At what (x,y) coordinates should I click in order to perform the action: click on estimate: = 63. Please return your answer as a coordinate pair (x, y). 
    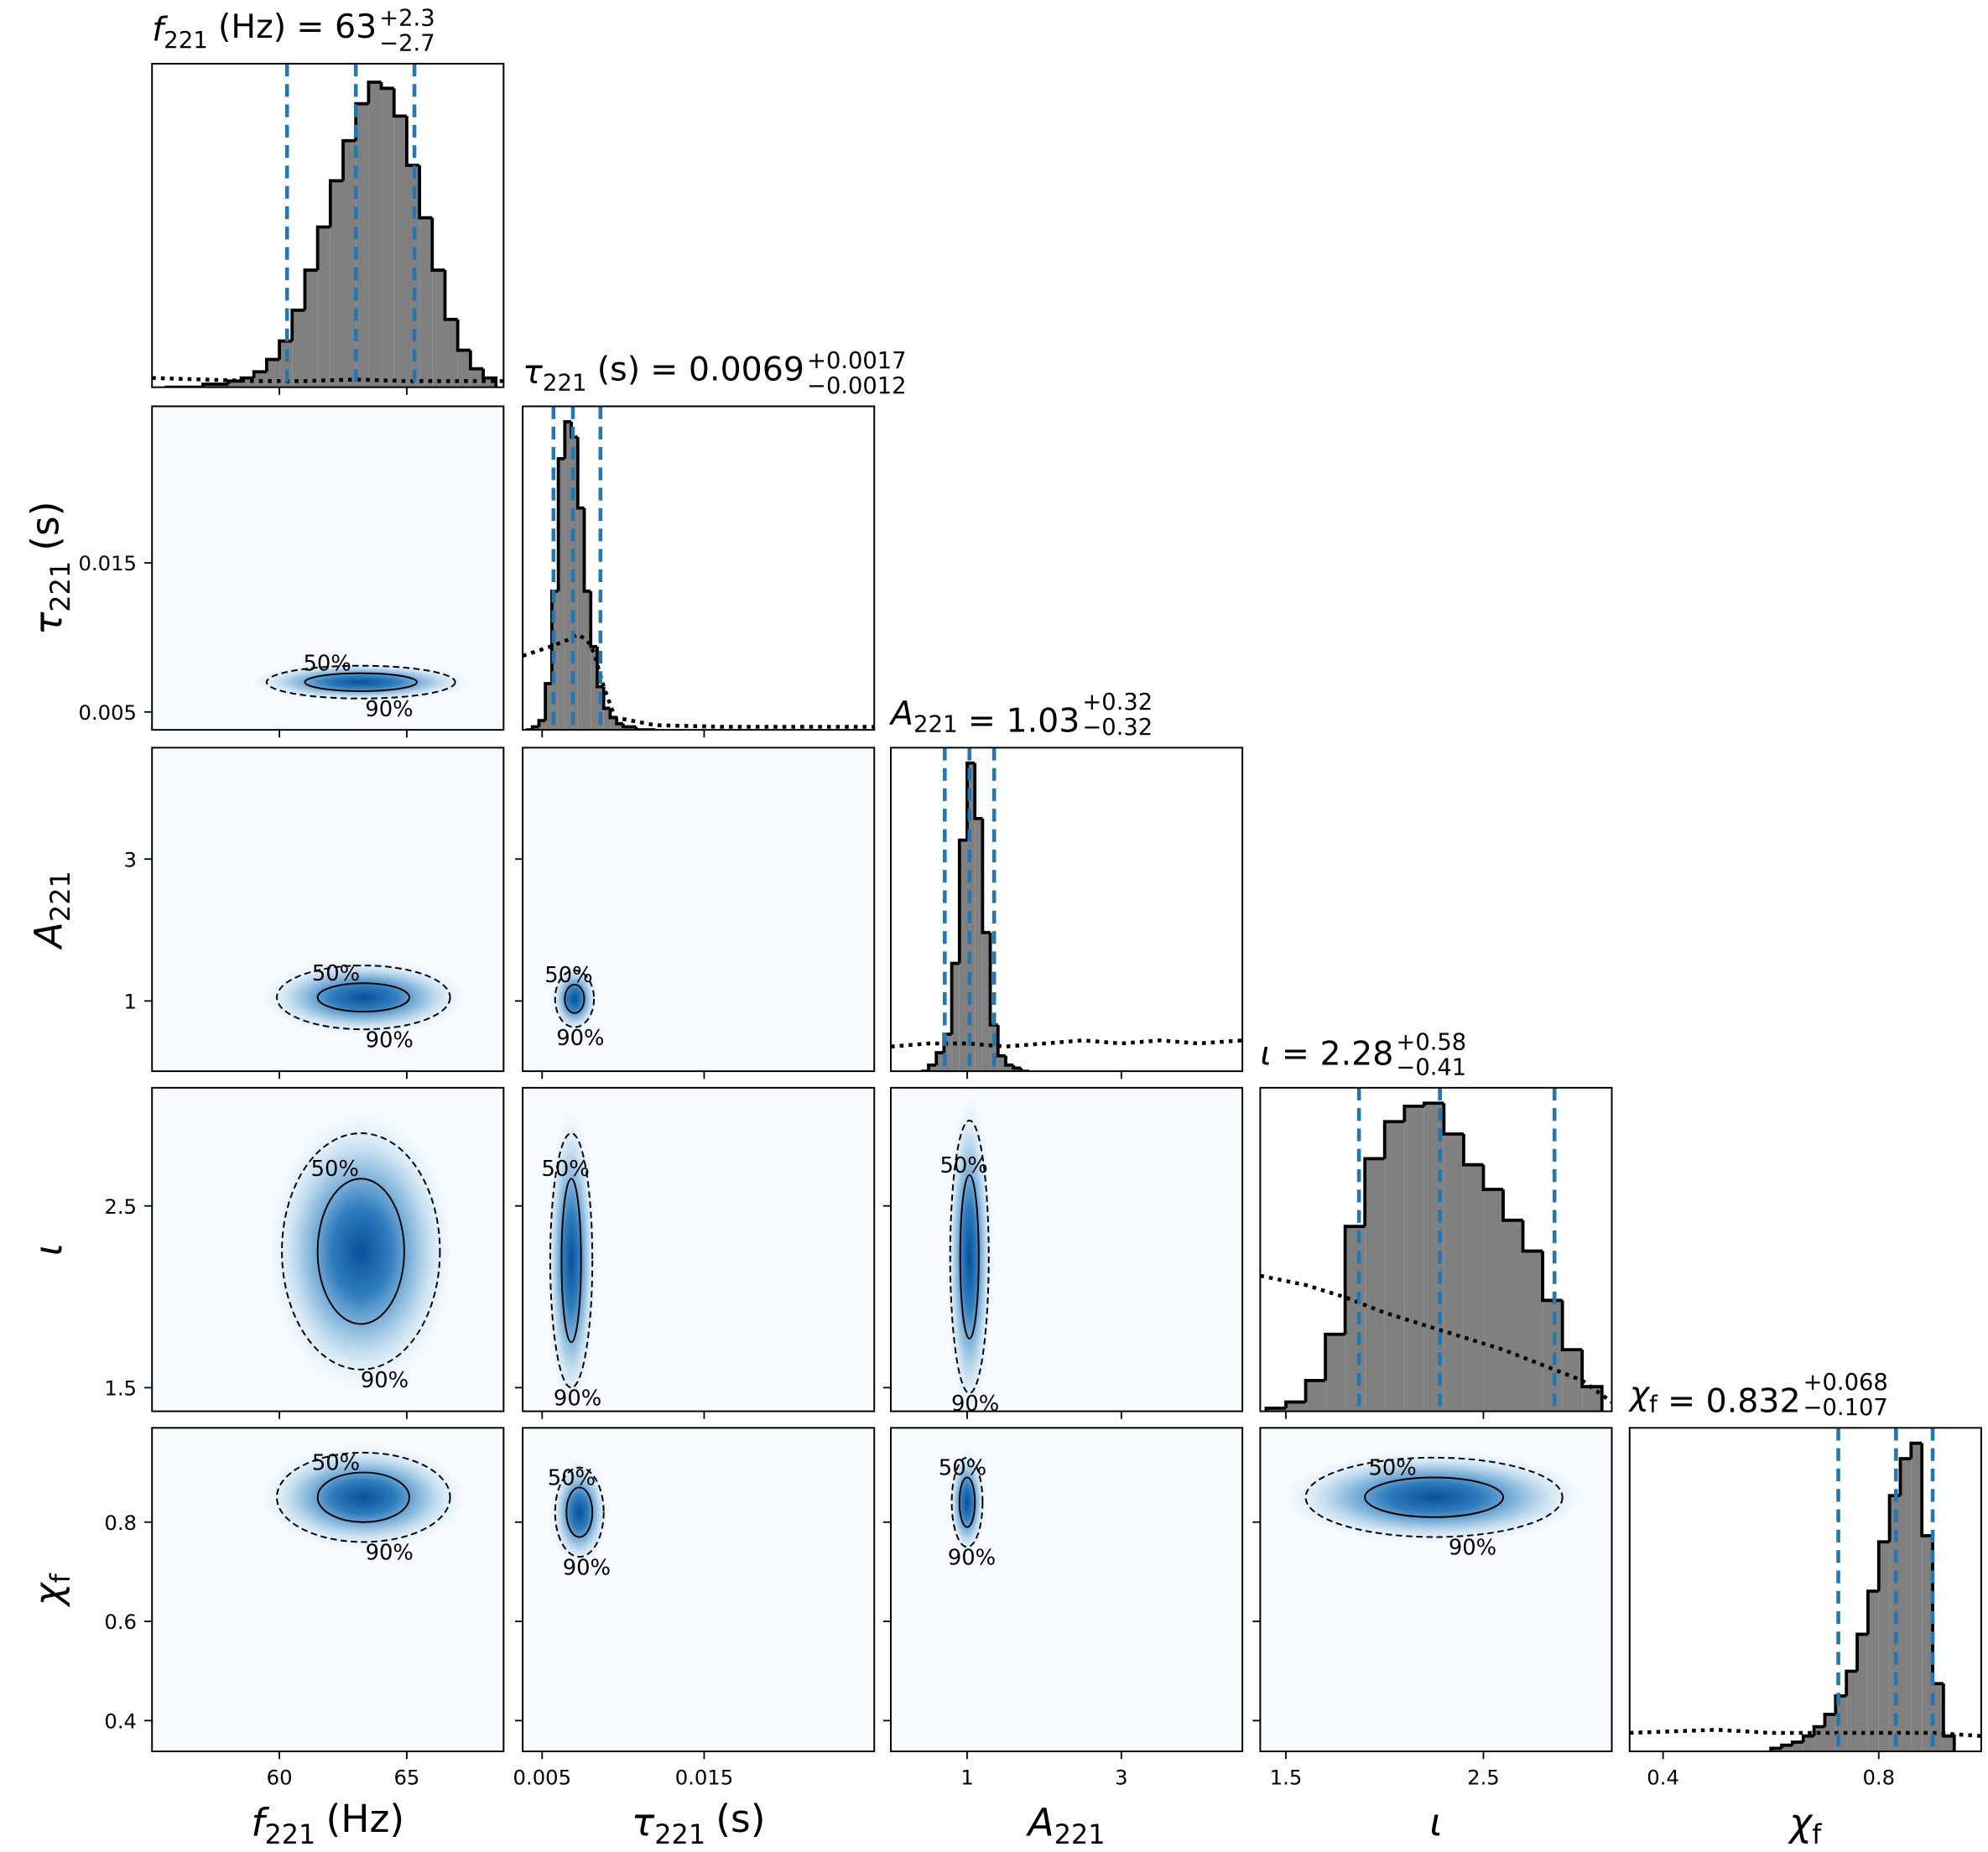
    Looking at the image, I should click on (336, 27).